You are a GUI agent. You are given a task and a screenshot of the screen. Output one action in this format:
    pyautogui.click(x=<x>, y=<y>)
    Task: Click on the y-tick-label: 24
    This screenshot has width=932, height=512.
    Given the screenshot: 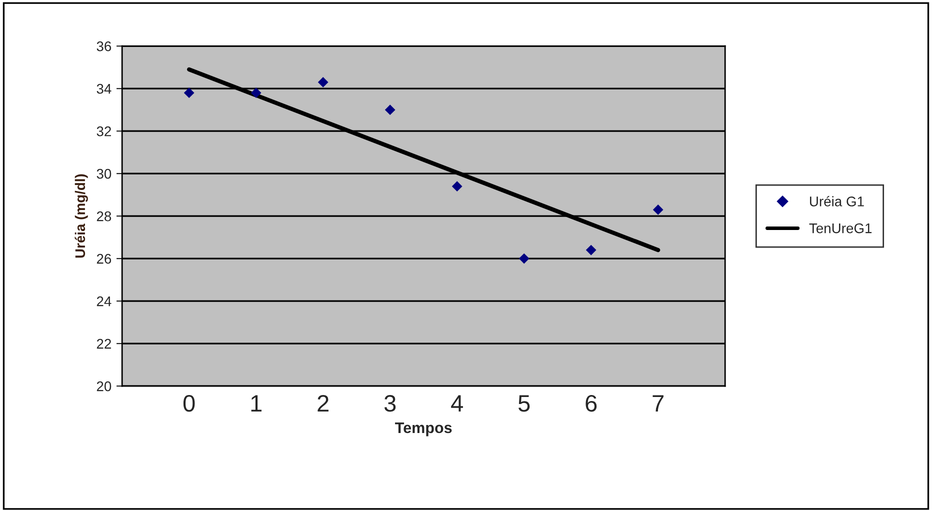 What is the action you would take?
    pyautogui.click(x=104, y=301)
    